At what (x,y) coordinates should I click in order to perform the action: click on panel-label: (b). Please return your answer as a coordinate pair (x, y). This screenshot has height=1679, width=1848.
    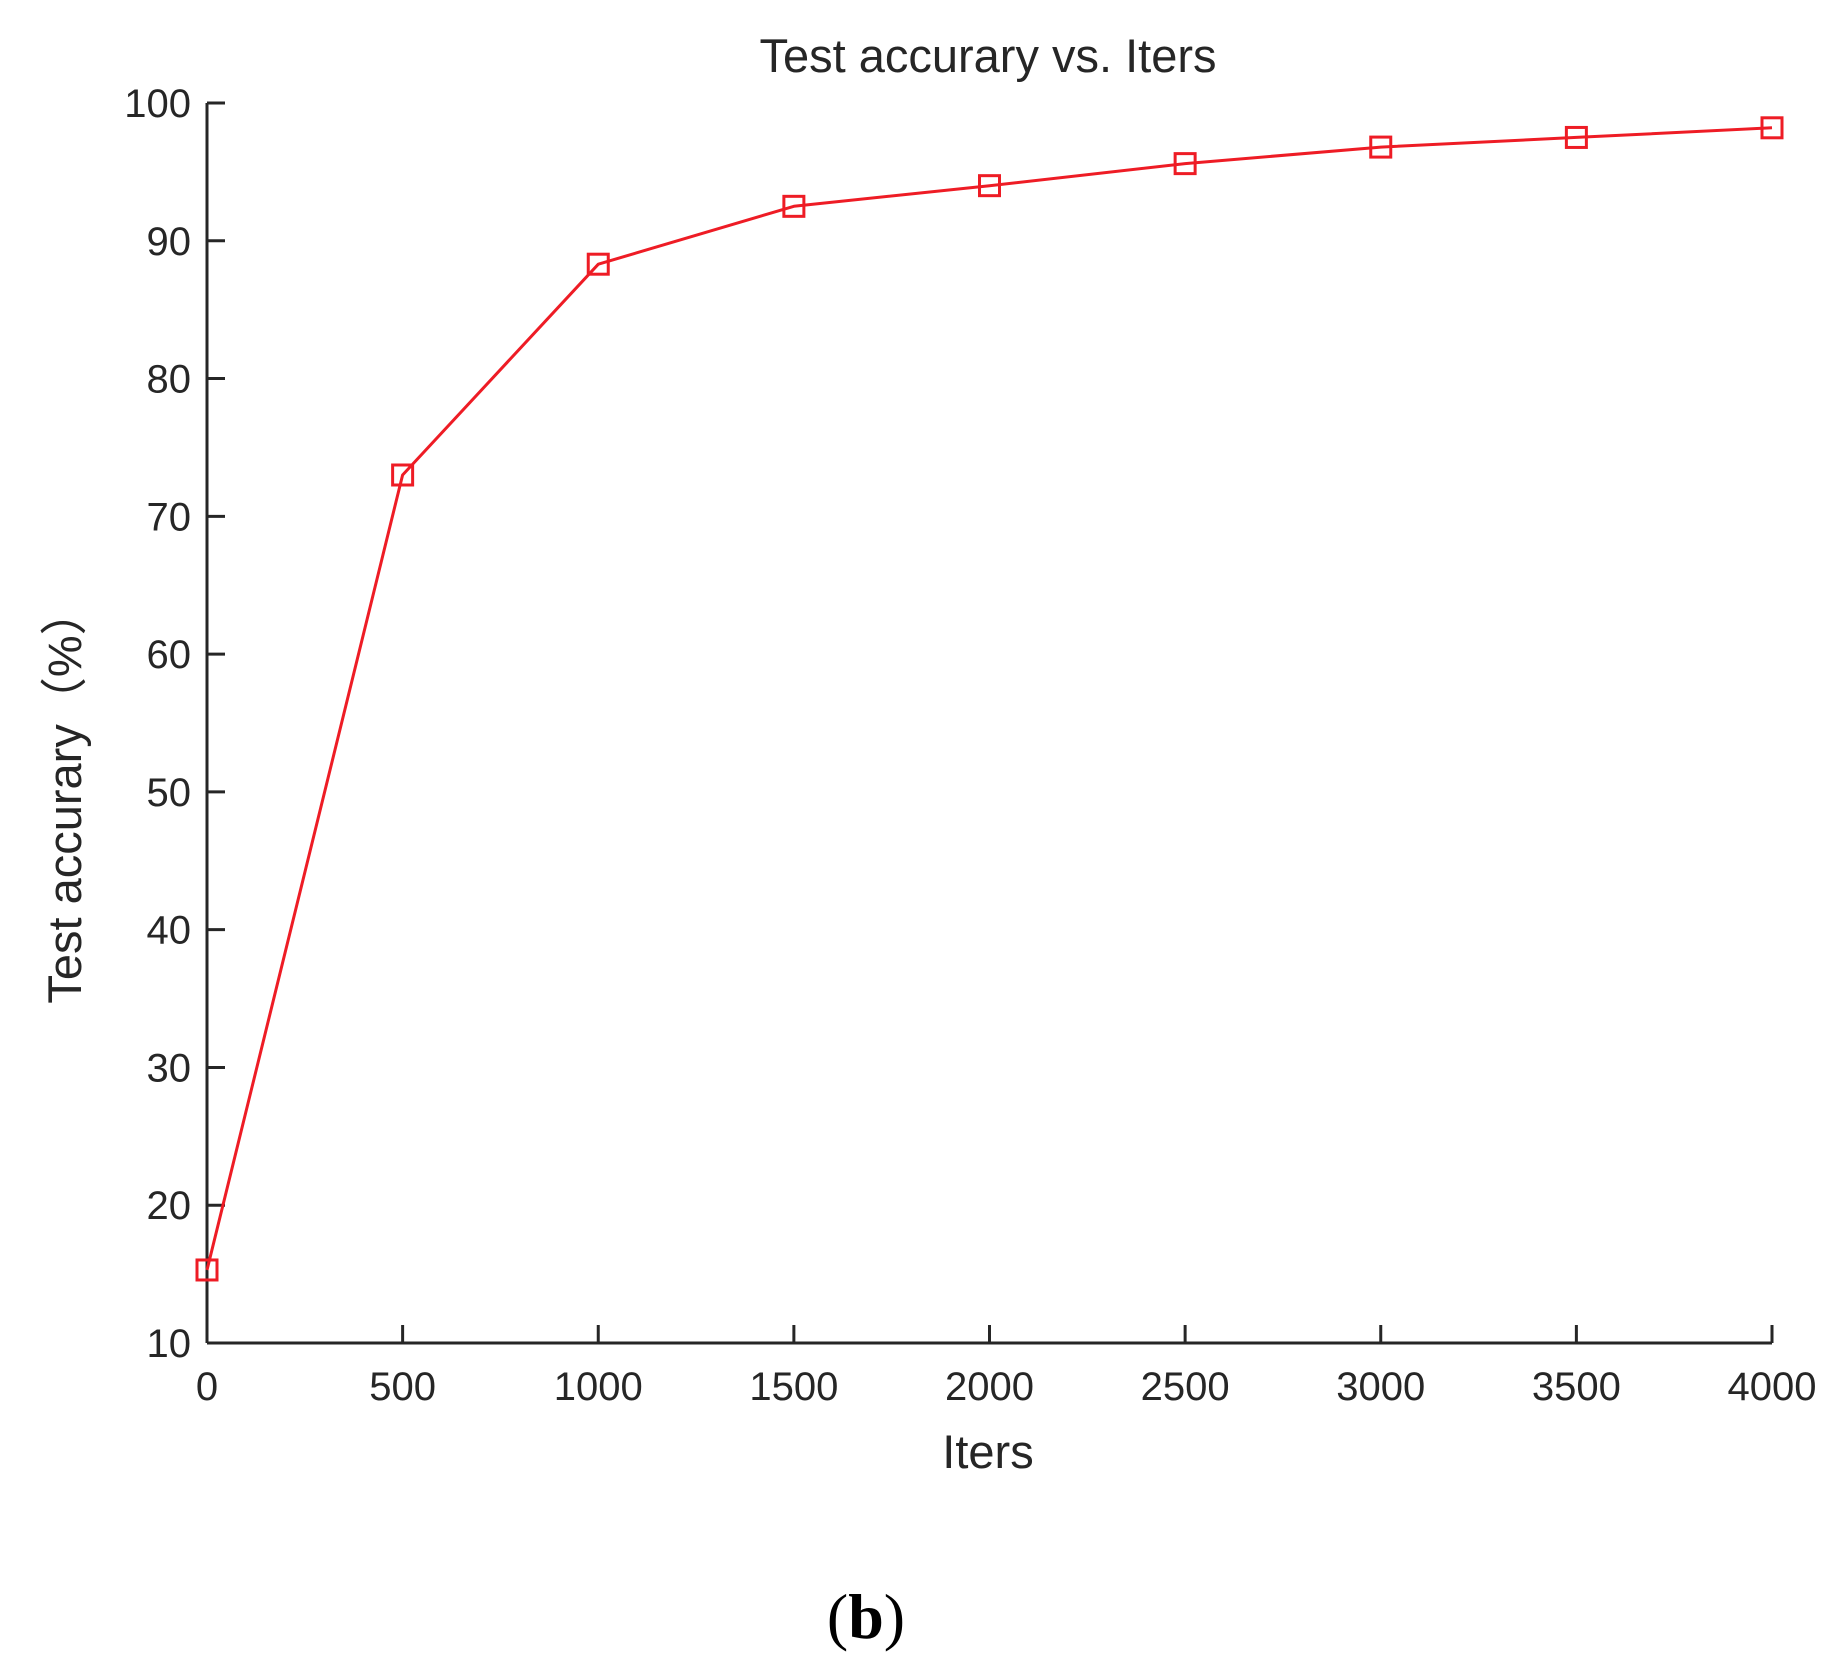
    Looking at the image, I should click on (866, 1616).